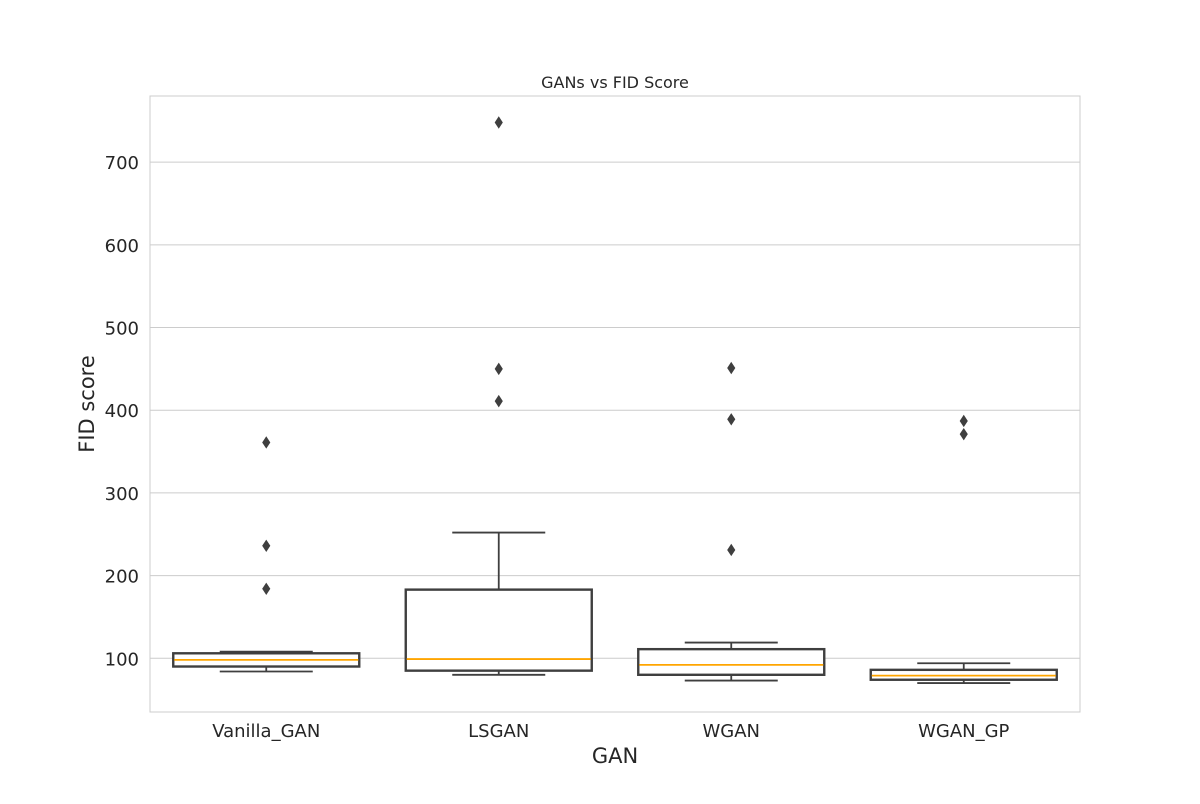 The height and width of the screenshot is (804, 1200). What do you see at coordinates (610, 731) in the screenshot?
I see `x-tick-labels: Vanilla_GAN LSGAN WGAN WGAN_GP` at bounding box center [610, 731].